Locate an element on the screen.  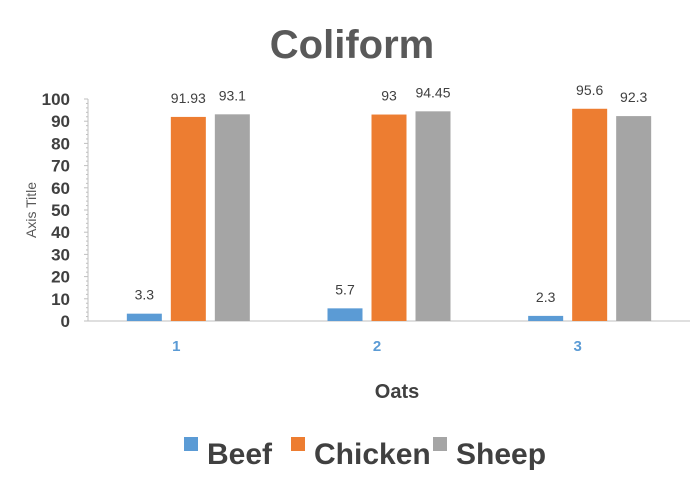
legend-label-sheep: Sheep is located at coordinates (501, 454).